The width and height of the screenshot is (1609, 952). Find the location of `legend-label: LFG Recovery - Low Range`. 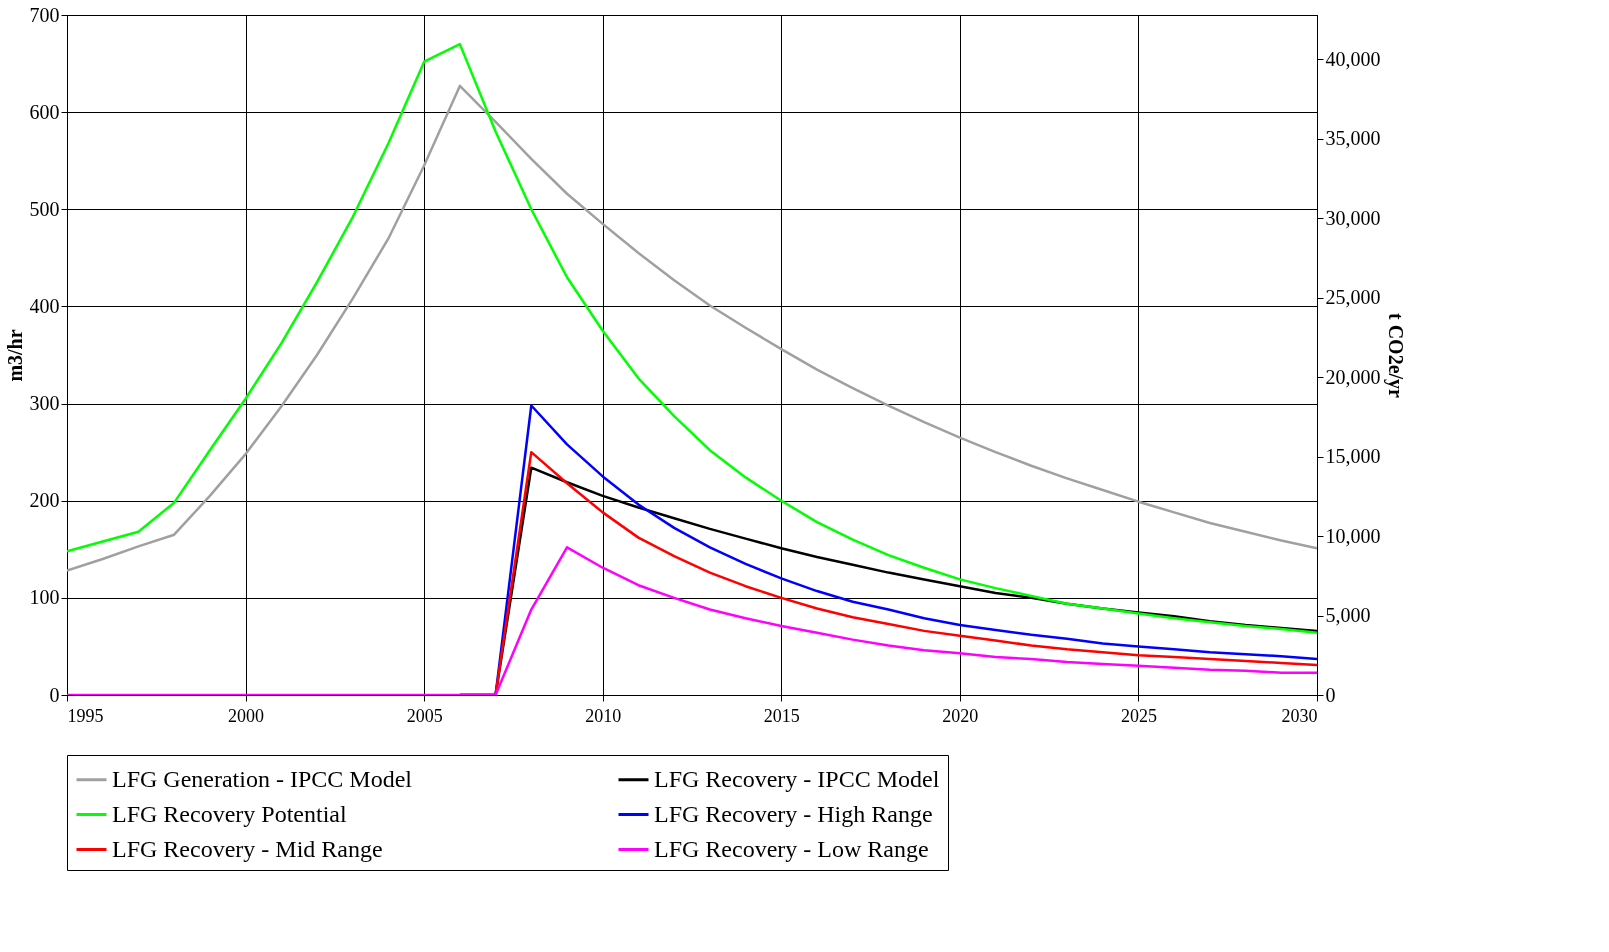

legend-label: LFG Recovery - Low Range is located at coordinates (791, 848).